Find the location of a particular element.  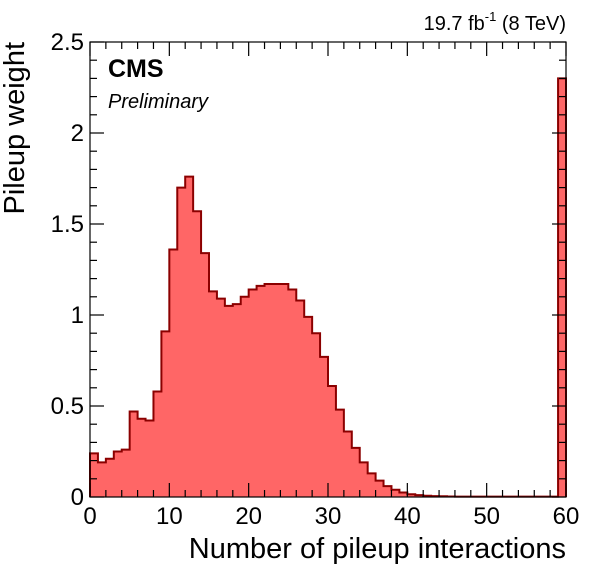

x-tick-label: 20 is located at coordinates (248, 516).